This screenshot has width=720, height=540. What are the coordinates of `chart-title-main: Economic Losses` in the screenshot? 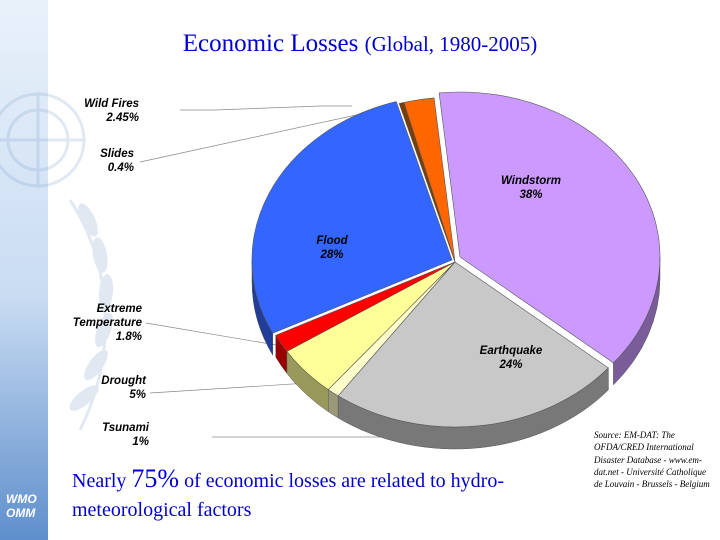 It's located at (270, 43).